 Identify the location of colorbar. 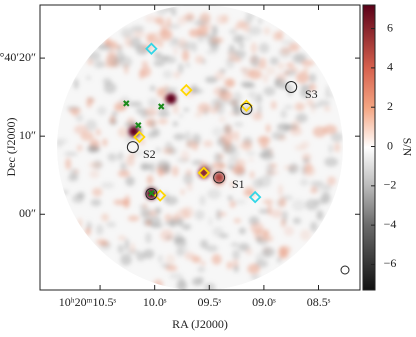
(369, 147).